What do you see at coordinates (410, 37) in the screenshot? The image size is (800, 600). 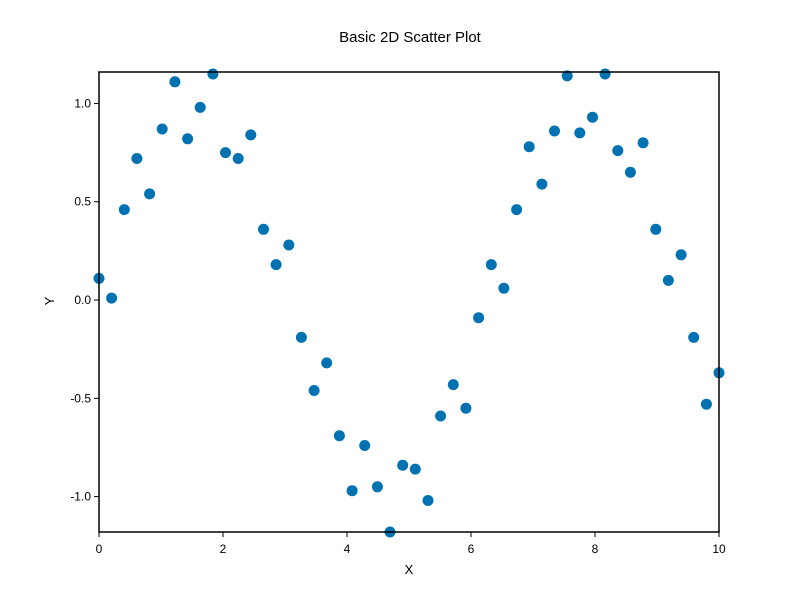 I see `chart-title: Basic 2D Scatter Plot` at bounding box center [410, 37].